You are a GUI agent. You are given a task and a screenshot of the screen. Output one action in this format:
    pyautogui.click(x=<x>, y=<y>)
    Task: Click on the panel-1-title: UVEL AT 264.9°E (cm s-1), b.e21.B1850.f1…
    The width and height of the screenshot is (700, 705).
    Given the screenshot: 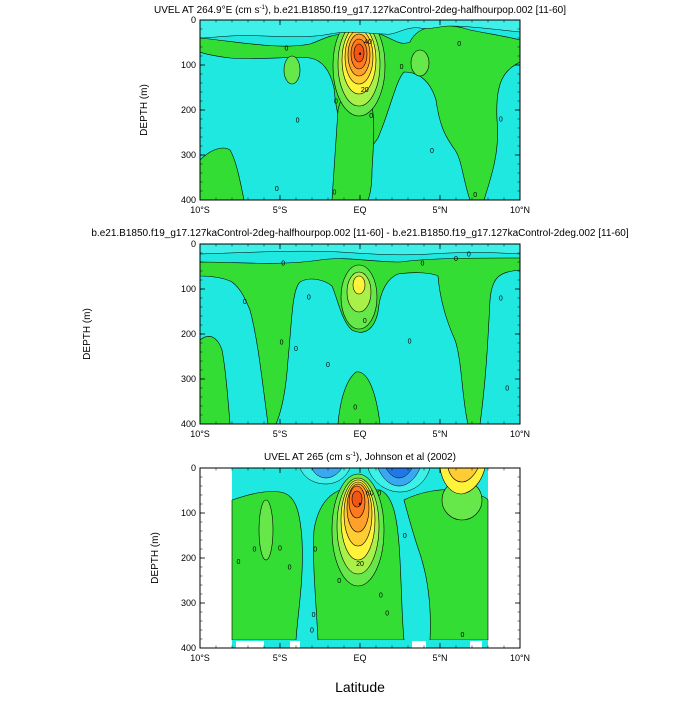 What is the action you would take?
    pyautogui.click(x=360, y=10)
    